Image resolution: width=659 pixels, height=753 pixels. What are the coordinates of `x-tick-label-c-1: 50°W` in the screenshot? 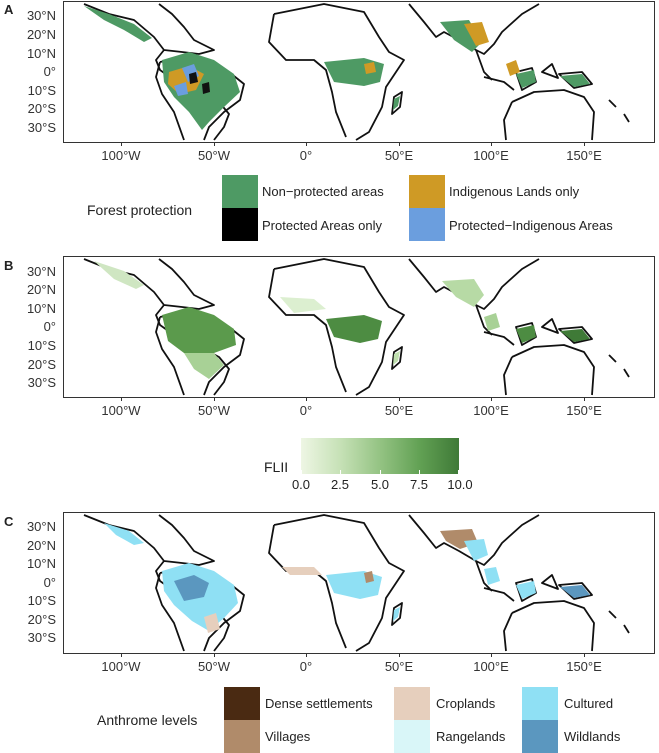 It's located at (214, 666).